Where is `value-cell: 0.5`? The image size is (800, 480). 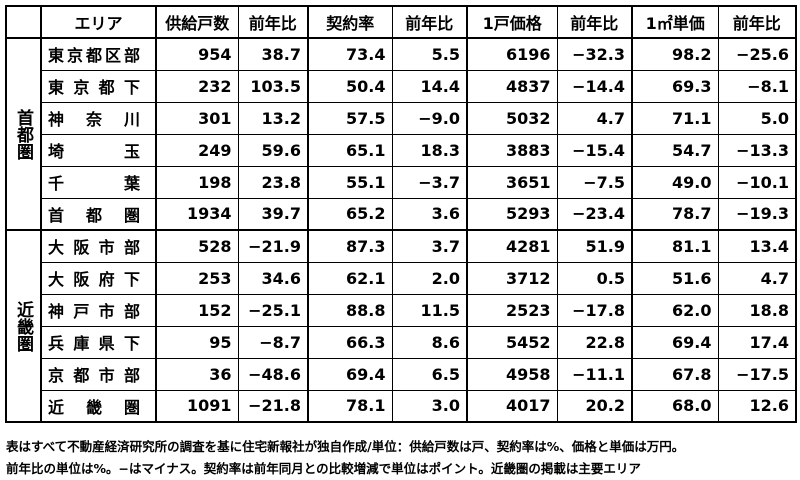 value-cell: 0.5 is located at coordinates (594, 278).